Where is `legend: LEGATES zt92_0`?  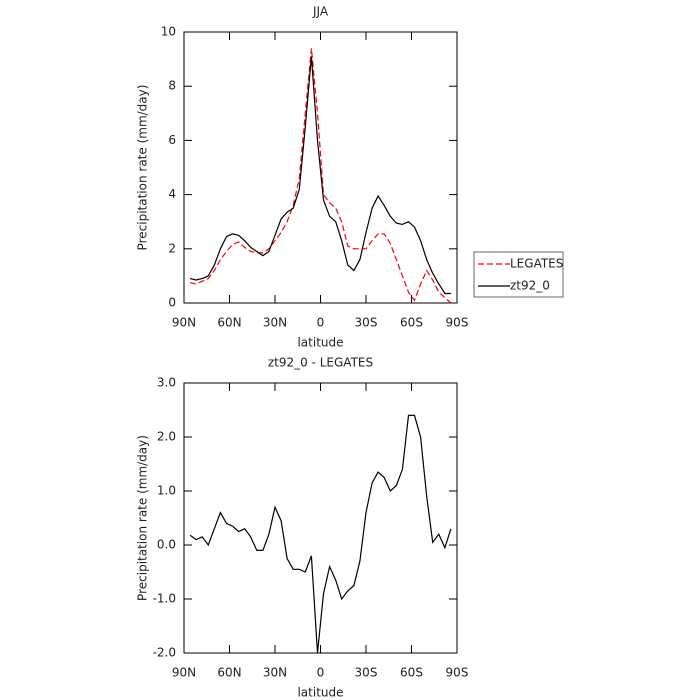 legend: LEGATES zt92_0 is located at coordinates (518, 274).